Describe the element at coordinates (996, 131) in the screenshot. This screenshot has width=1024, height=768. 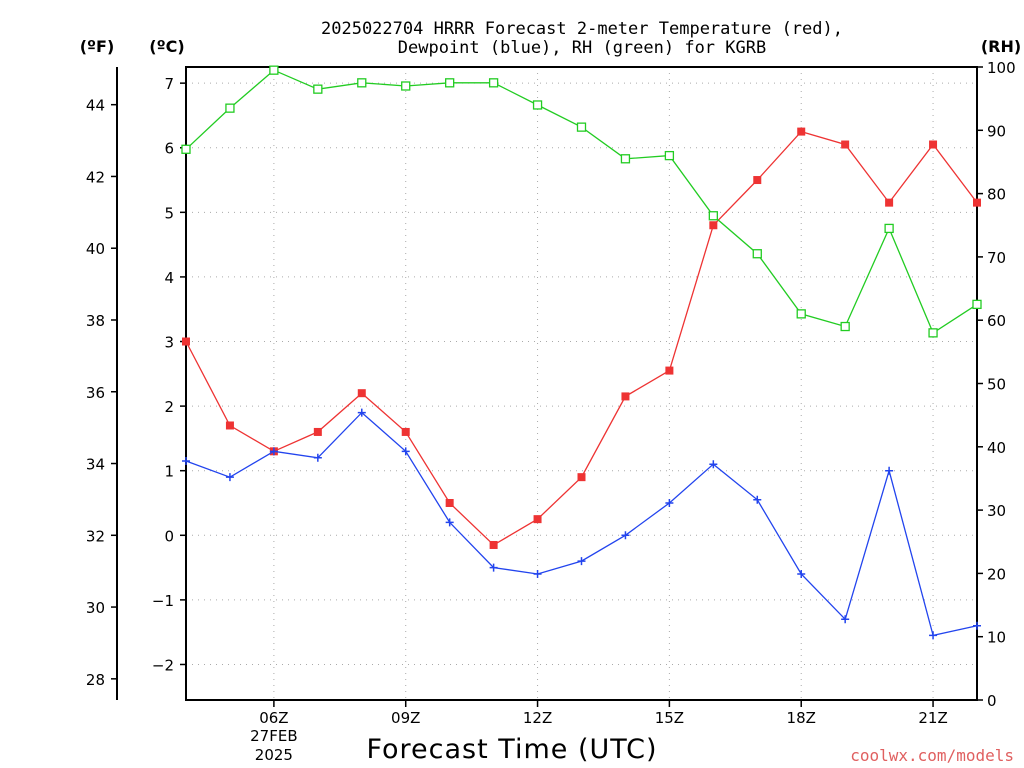
I see `rh-tick-label: 90` at that location.